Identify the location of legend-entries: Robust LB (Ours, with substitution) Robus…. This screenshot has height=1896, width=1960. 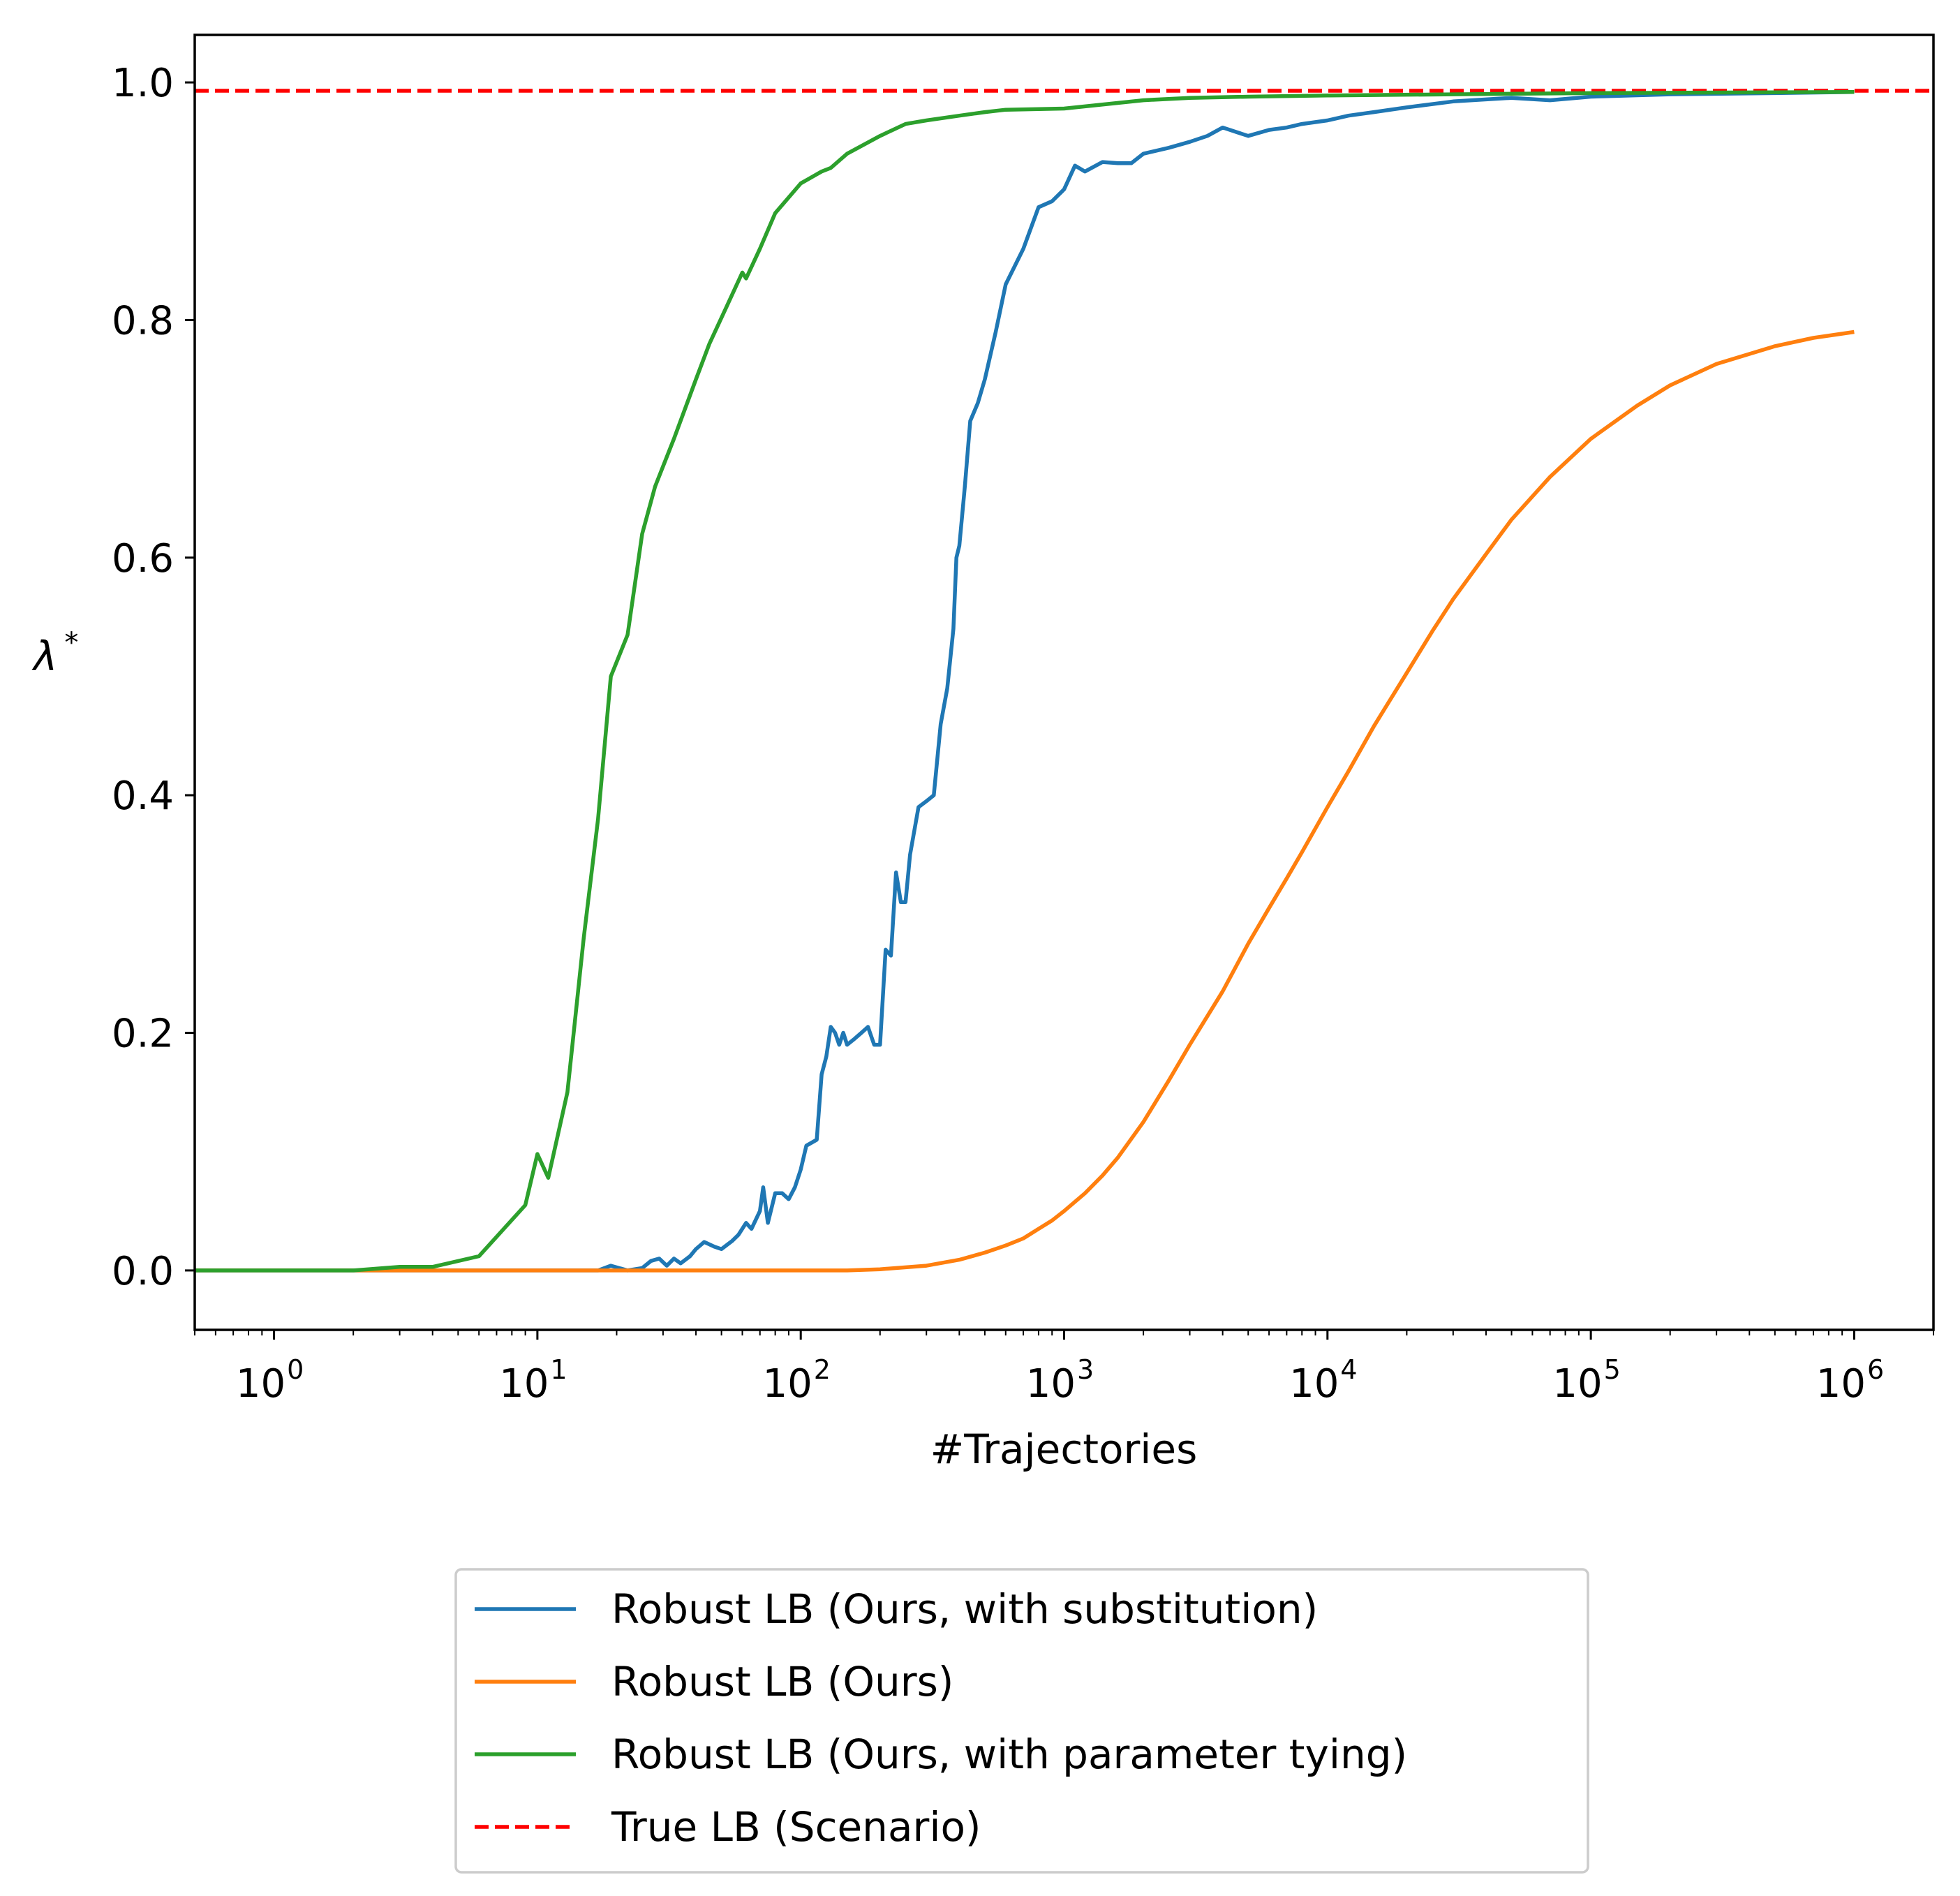
(941, 1718).